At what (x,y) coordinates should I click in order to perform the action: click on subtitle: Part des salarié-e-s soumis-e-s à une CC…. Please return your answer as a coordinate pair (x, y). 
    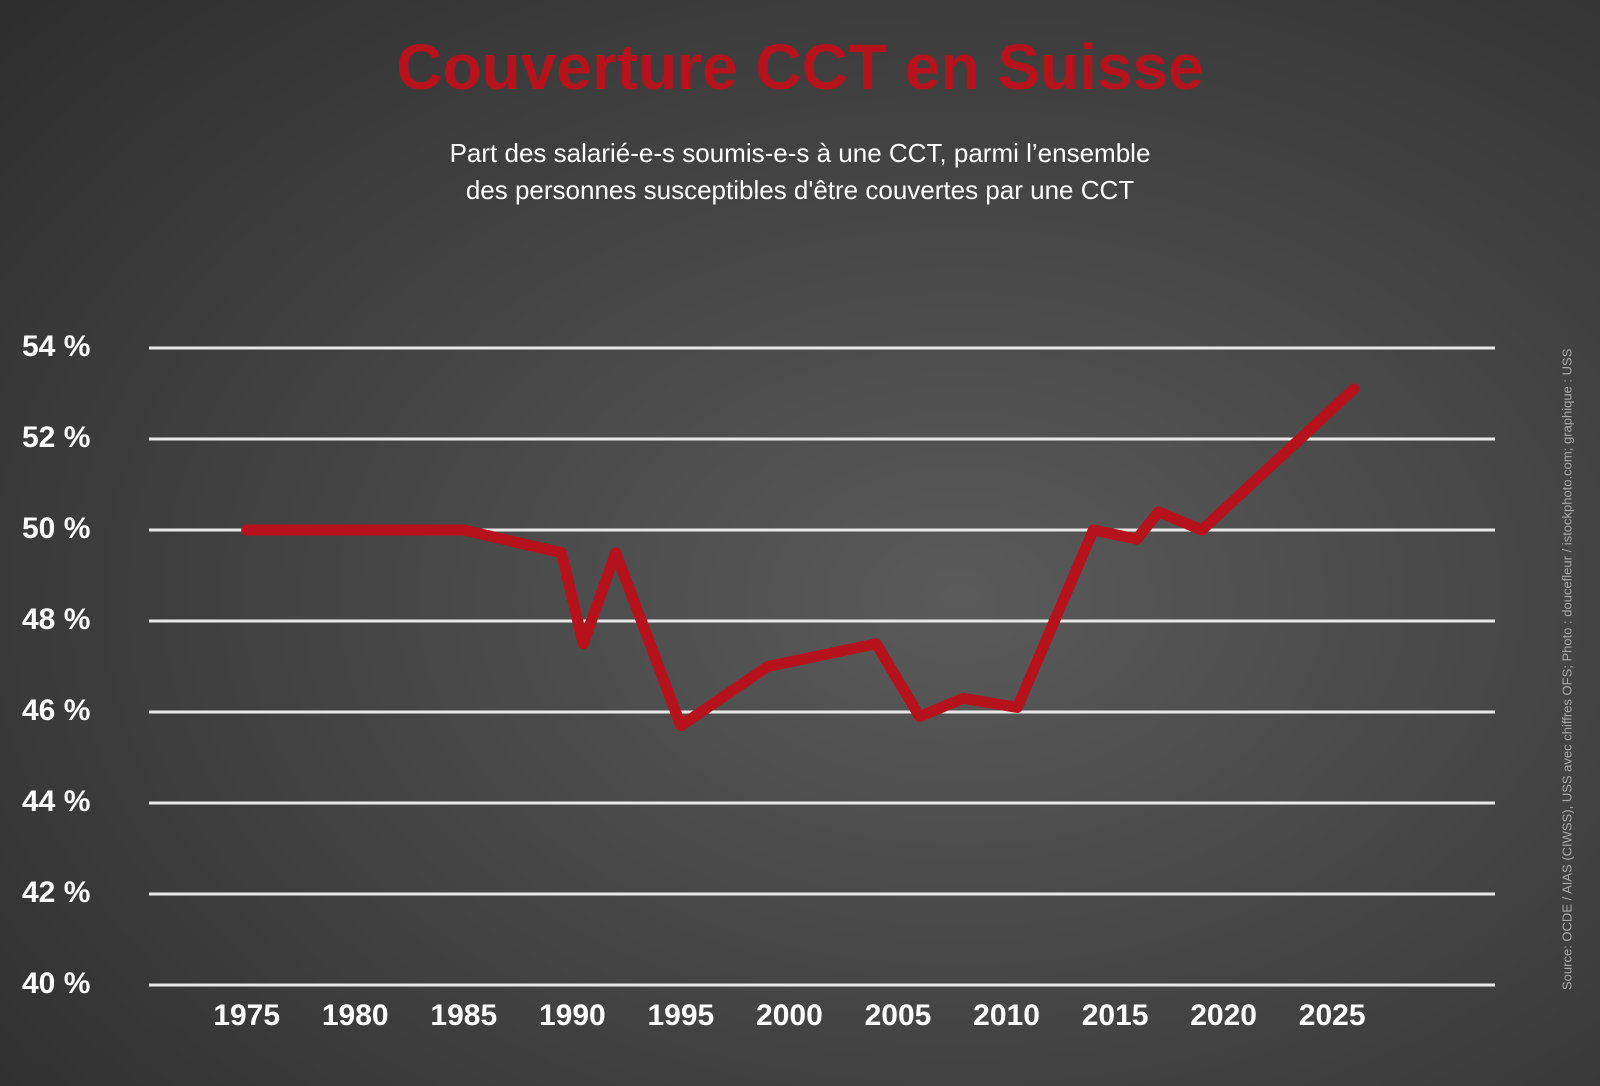
    Looking at the image, I should click on (800, 153).